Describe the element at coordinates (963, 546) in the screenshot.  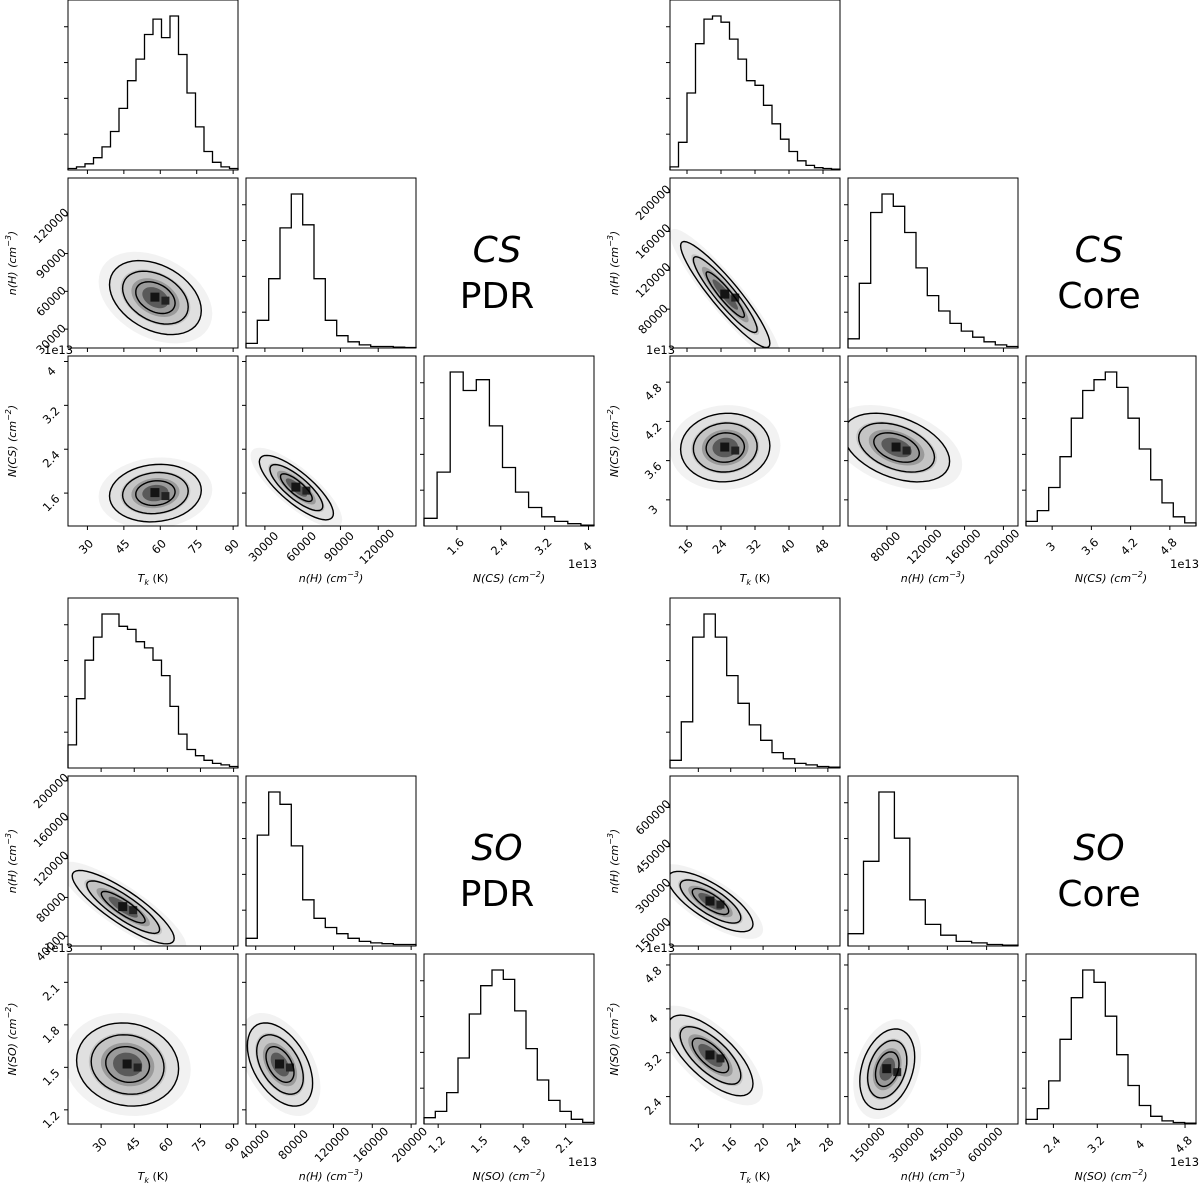
I see `x-tick-label: 160000` at that location.